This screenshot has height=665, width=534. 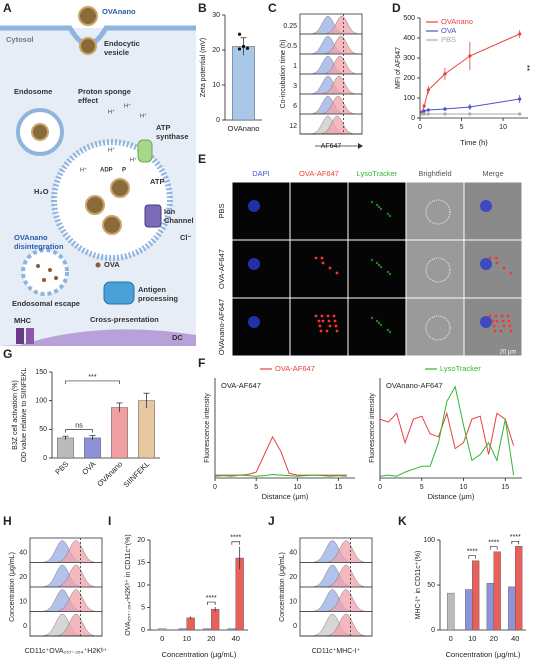 What do you see at coordinates (372, 428) in the screenshot?
I see `y-axis-label: Fluorescence intensity` at bounding box center [372, 428].